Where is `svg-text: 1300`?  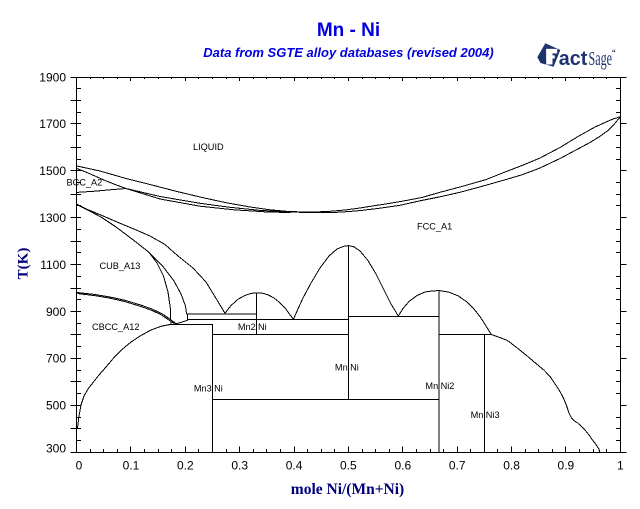
svg-text: 1300 is located at coordinates (52, 218).